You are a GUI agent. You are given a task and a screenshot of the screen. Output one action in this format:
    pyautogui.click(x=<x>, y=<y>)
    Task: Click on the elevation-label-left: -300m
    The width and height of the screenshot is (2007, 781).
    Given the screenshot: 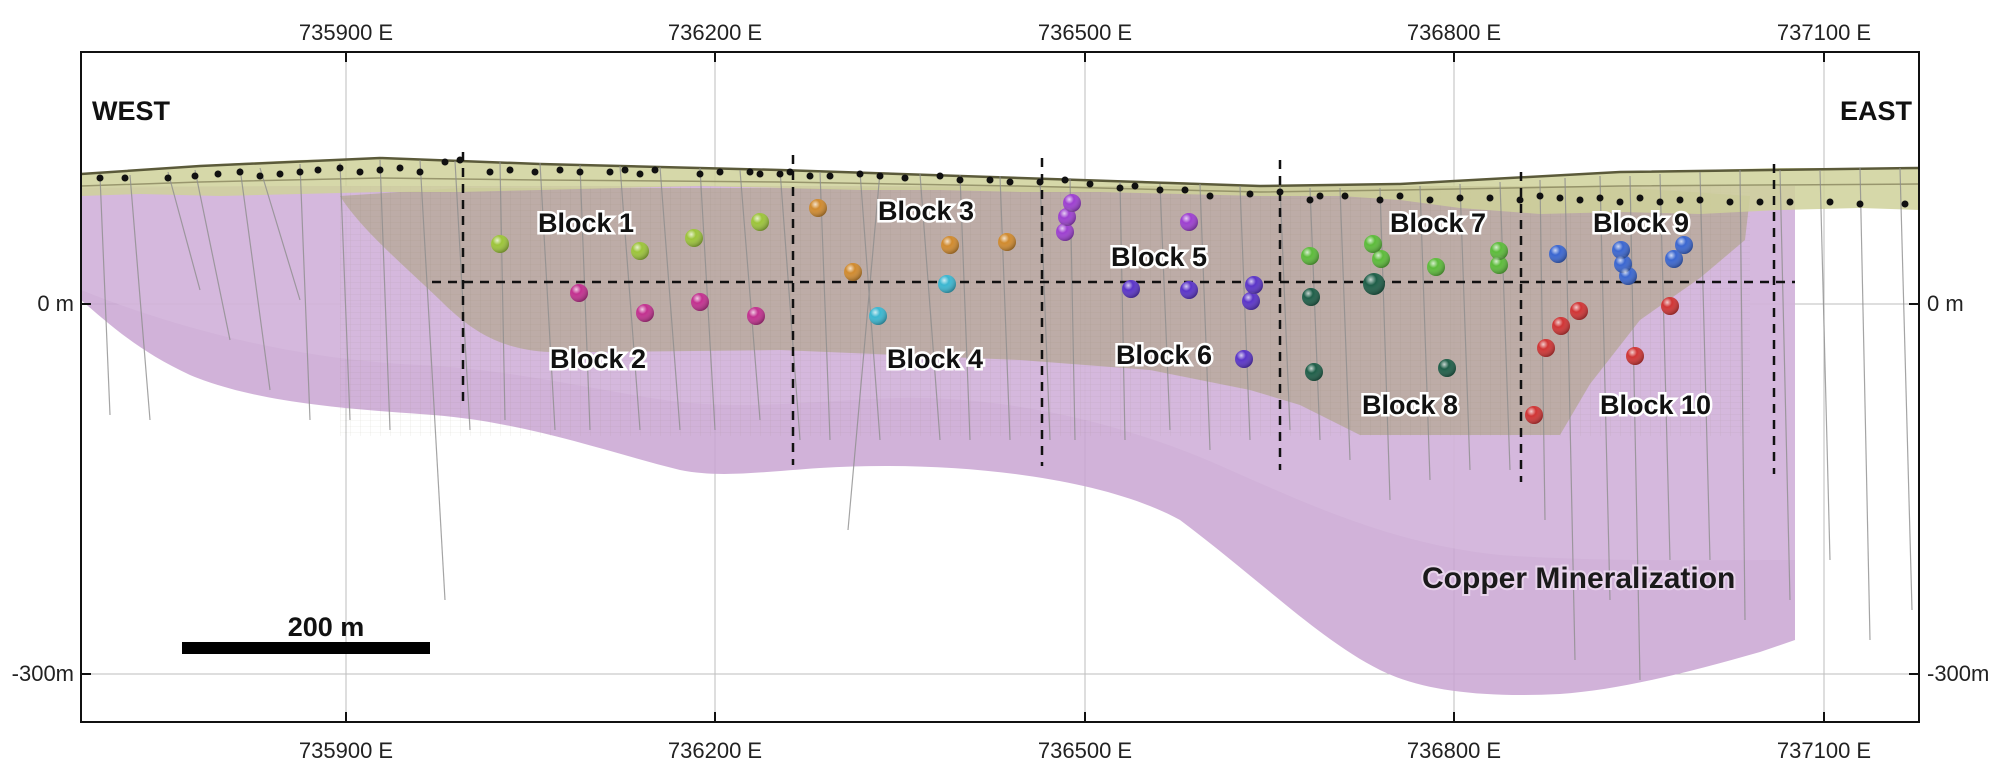 What is the action you would take?
    pyautogui.click(x=43, y=673)
    